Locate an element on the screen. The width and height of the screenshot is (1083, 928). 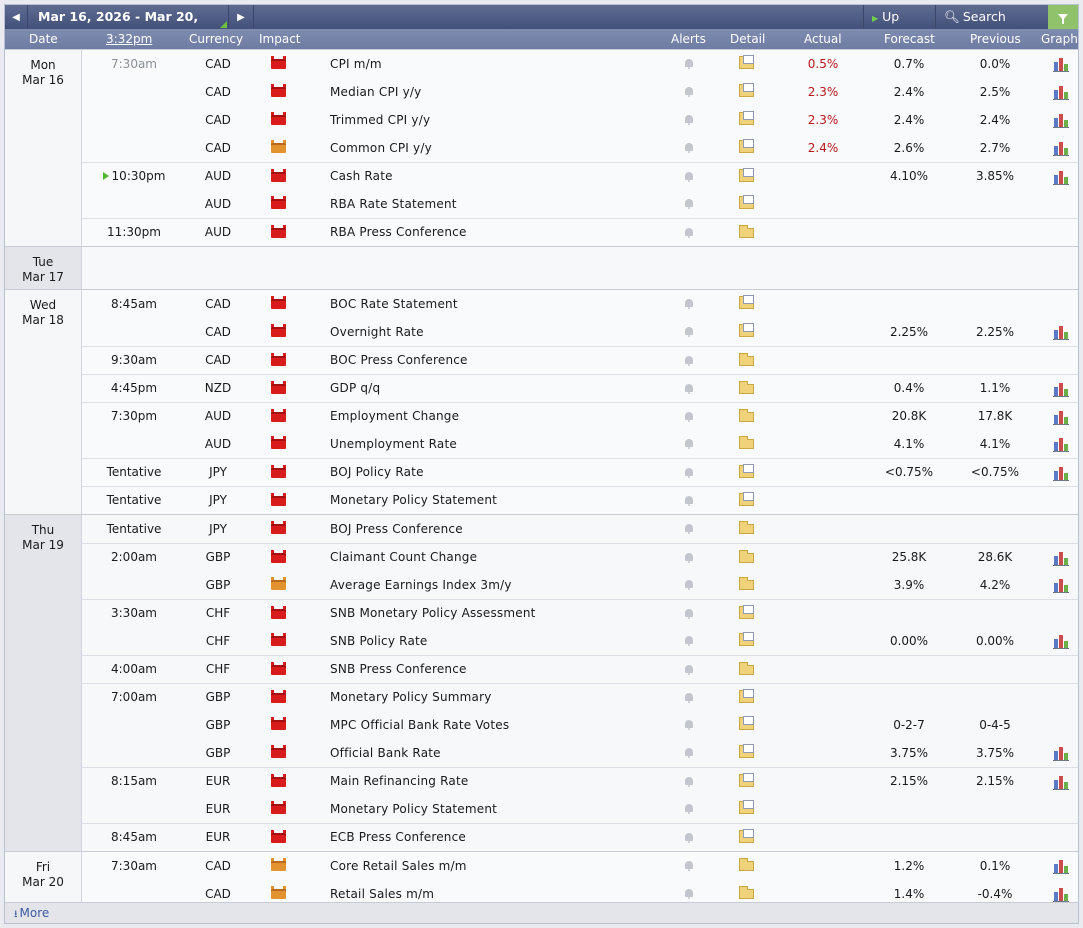
event-name: ECB Press Conference is located at coordinates (398, 837).